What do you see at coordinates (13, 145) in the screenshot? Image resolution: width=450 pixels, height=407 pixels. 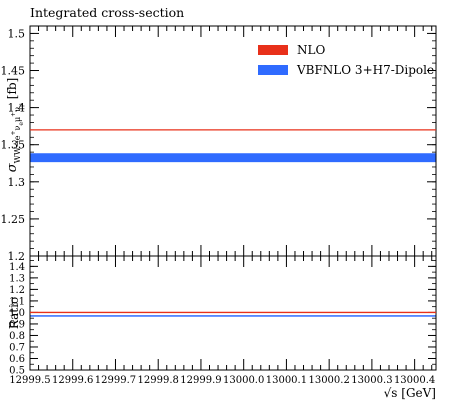 I see `main-y-tick-label: 1.35` at bounding box center [13, 145].